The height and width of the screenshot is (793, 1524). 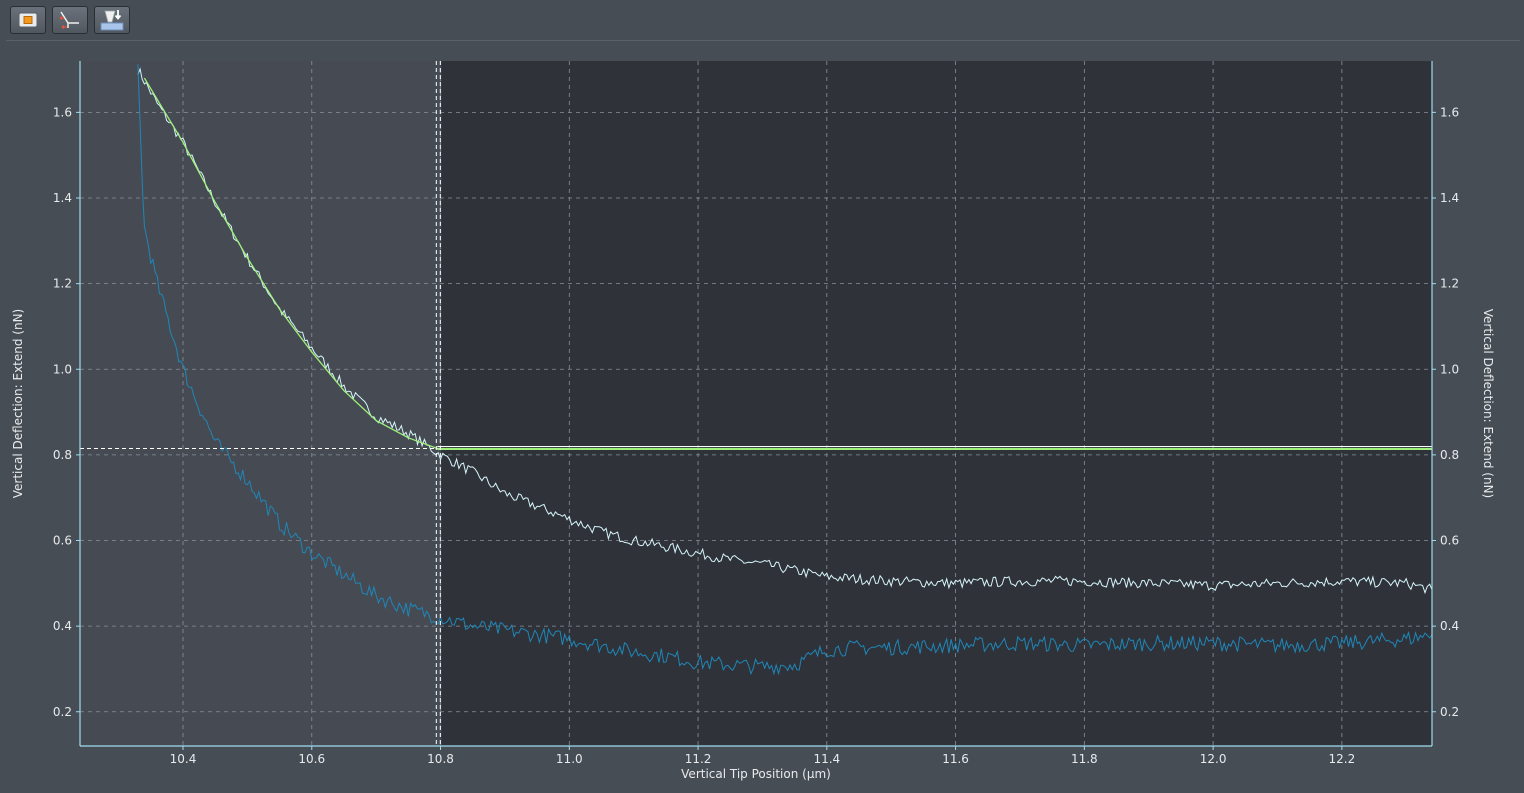 What do you see at coordinates (1342, 759) in the screenshot?
I see `x-tick-label: 12.2` at bounding box center [1342, 759].